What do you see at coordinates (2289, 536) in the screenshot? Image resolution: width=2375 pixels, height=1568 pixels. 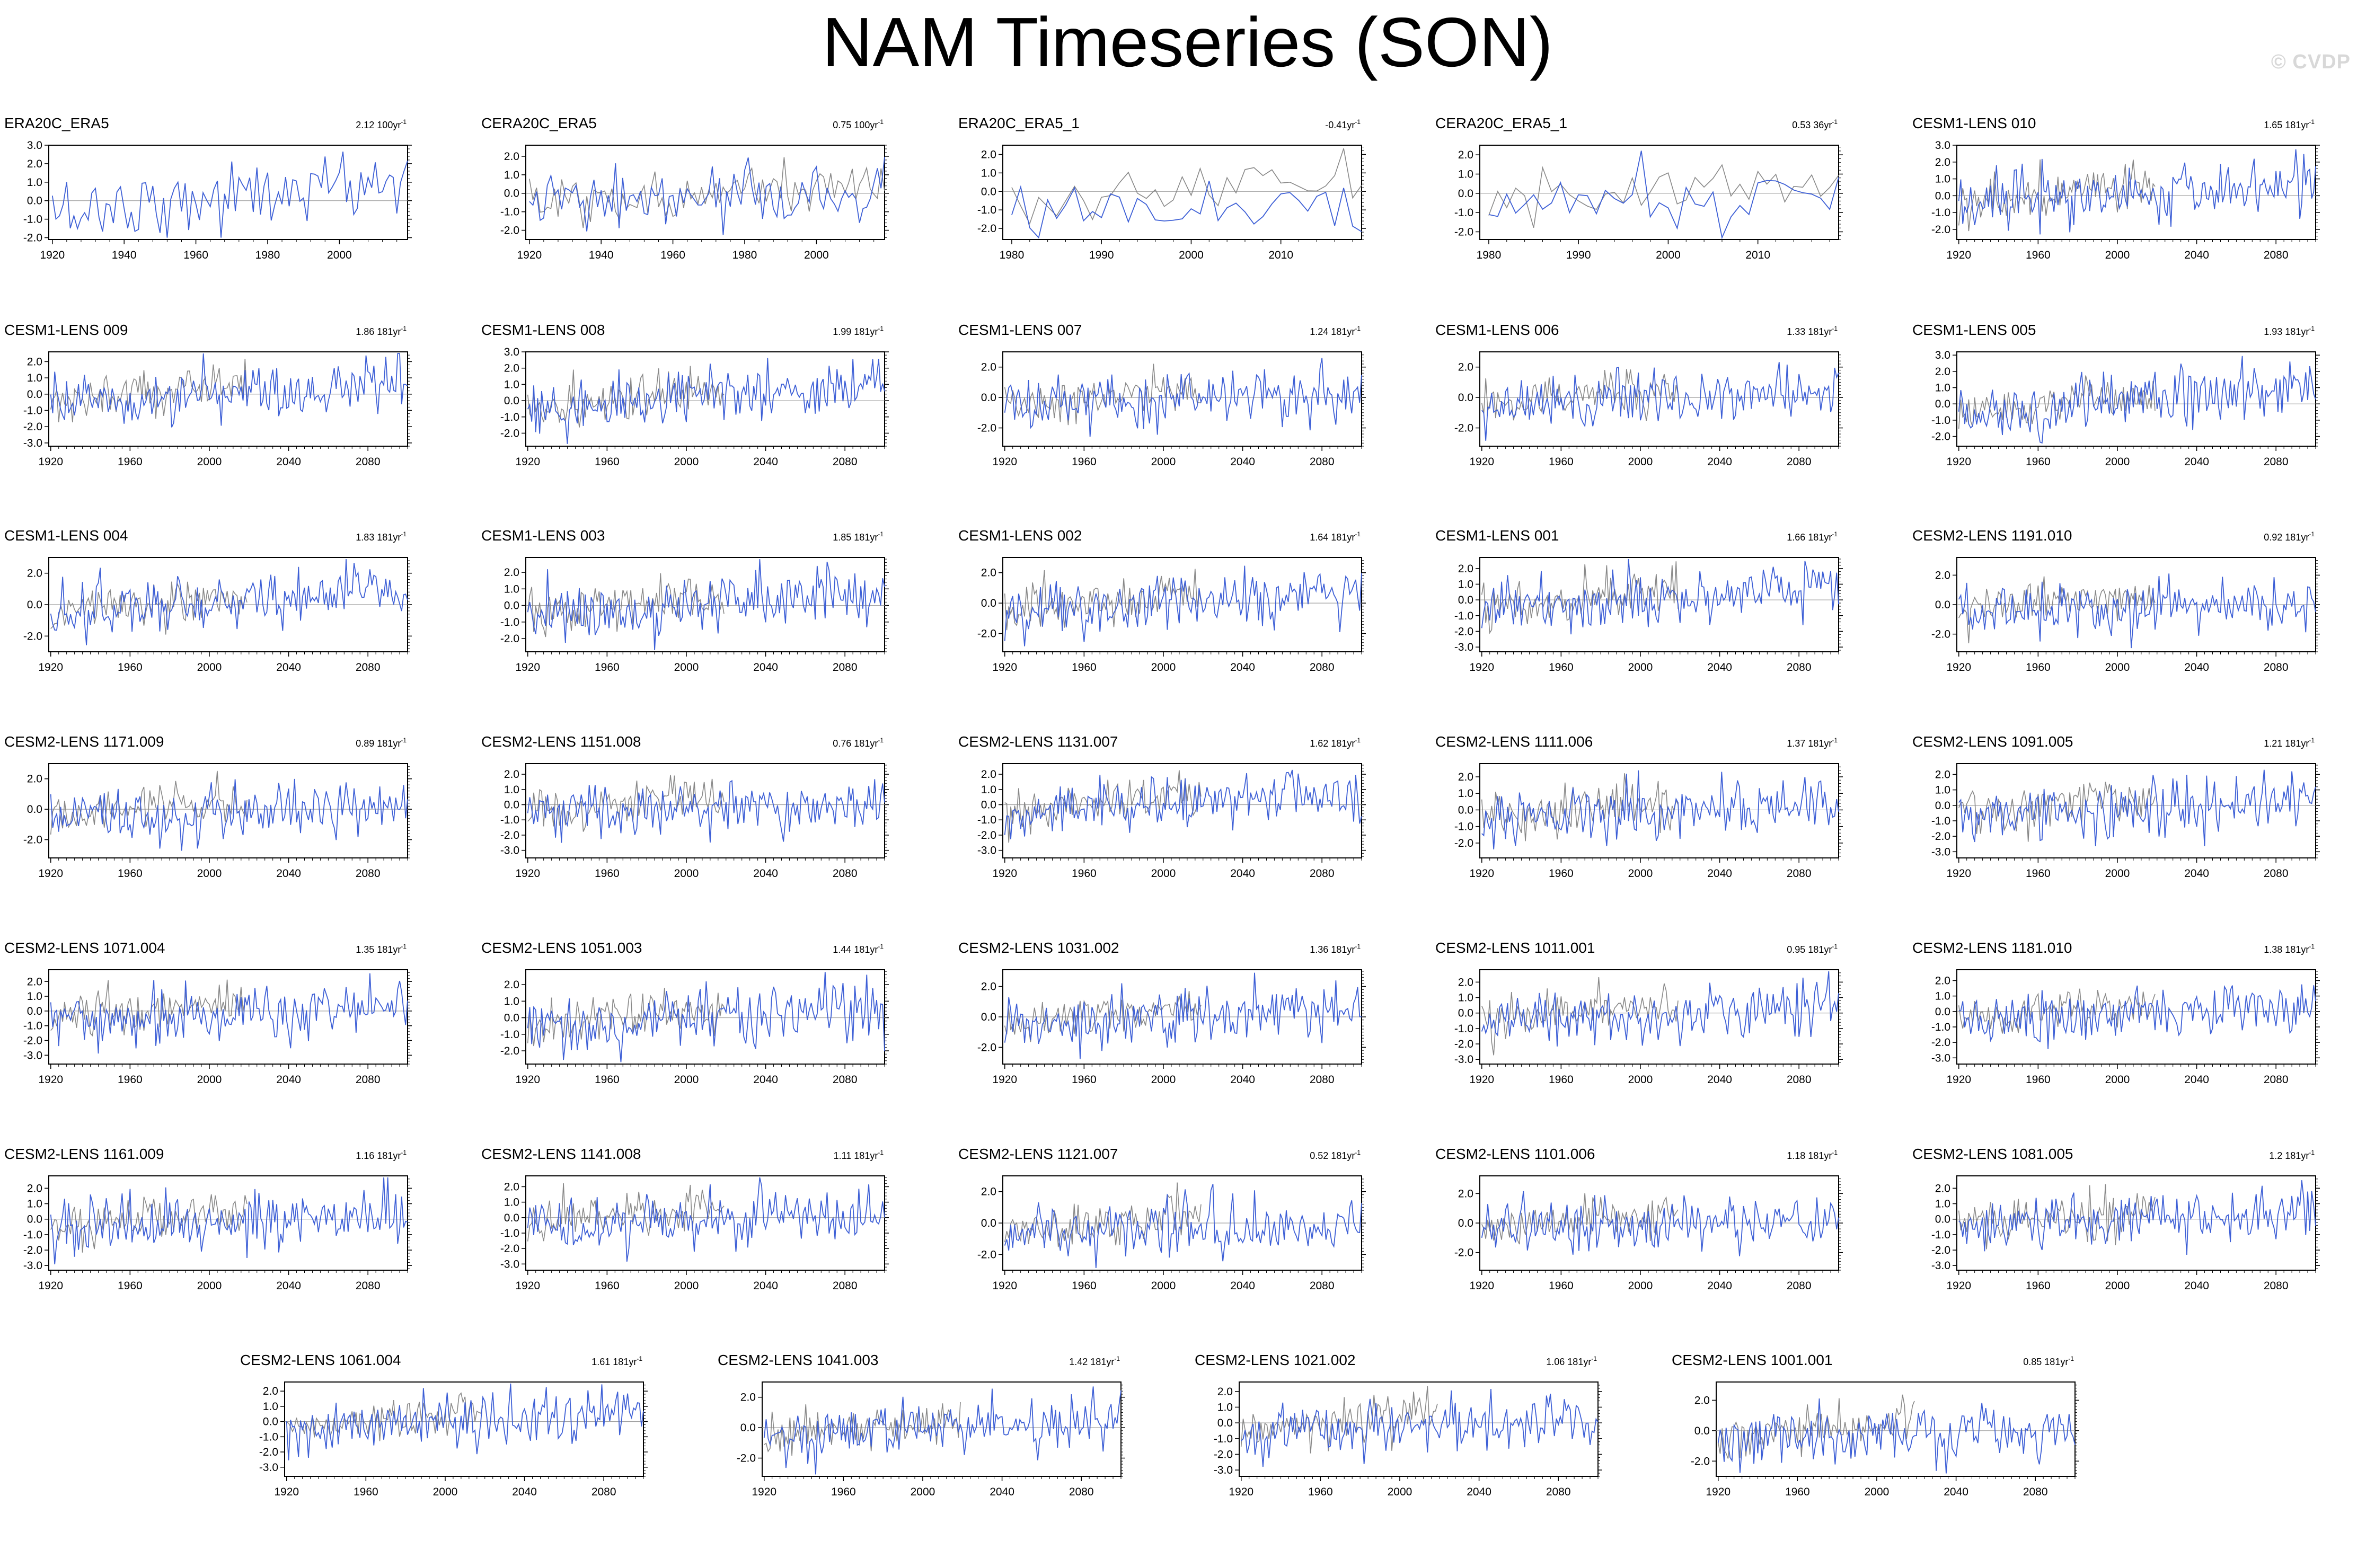 I see `panel-trend: 0.92 181yr-1` at bounding box center [2289, 536].